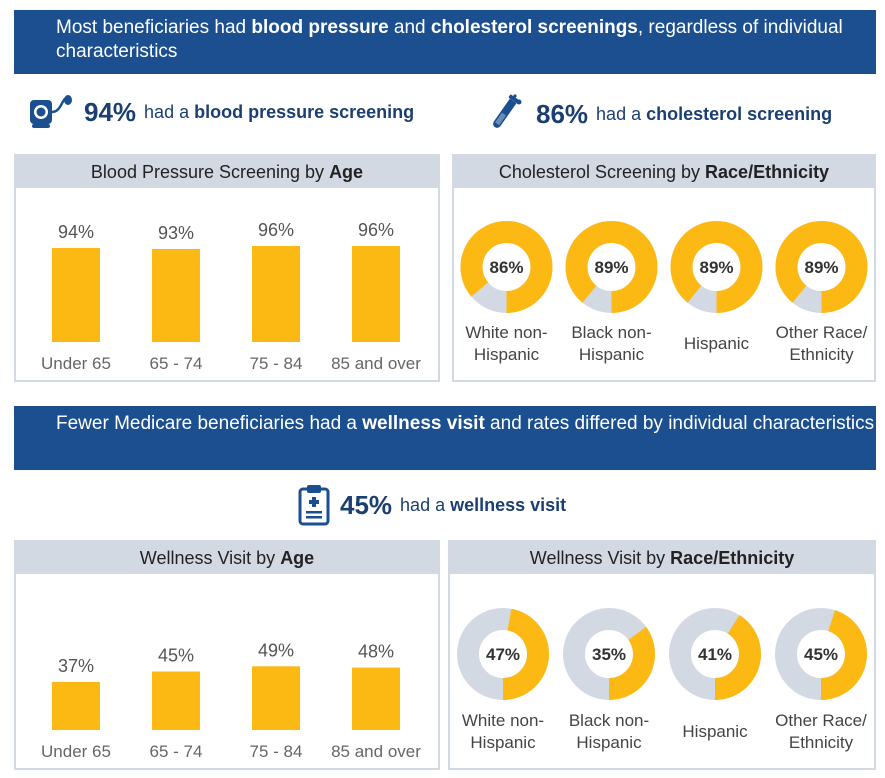 This screenshot has height=778, width=885. I want to click on chart-title: Cholesterol Screening by Race/Ethnicity, so click(664, 172).